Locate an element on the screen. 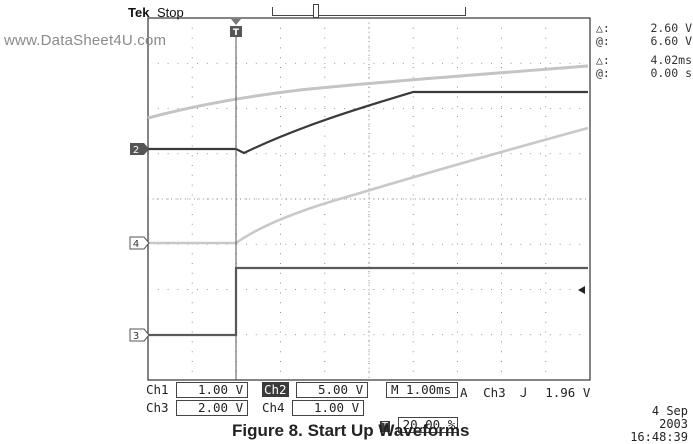  ch3-setting: Ch3 2.00 V is located at coordinates (197, 408).